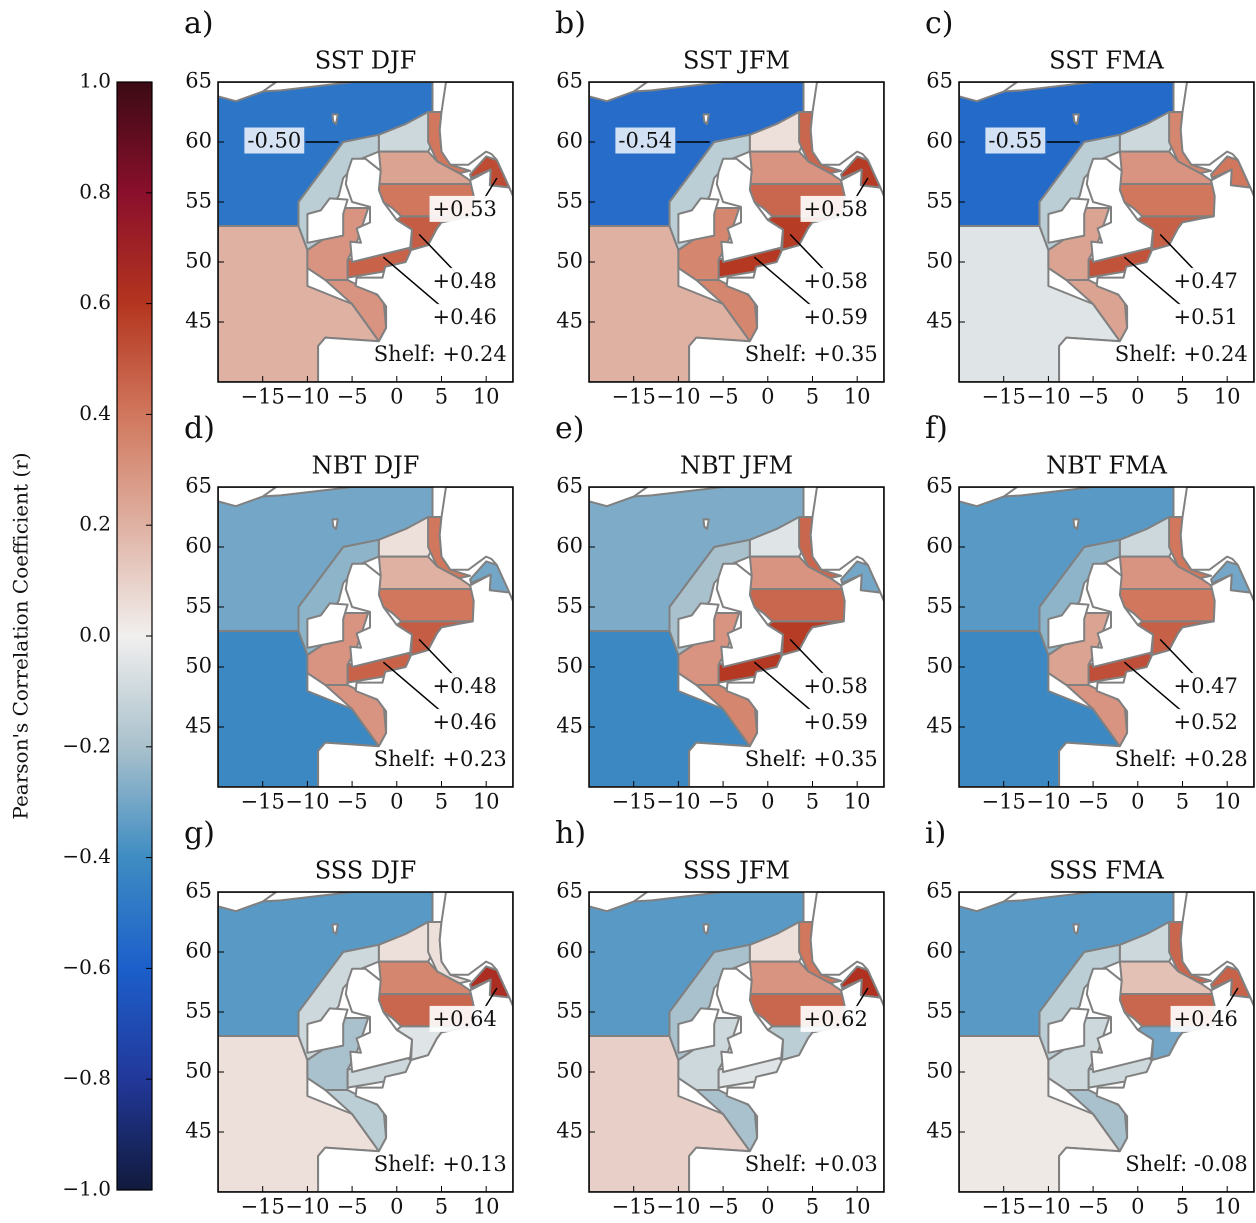 This screenshot has height=1223, width=1256. Describe the element at coordinates (1206, 1019) in the screenshot. I see `value-label: +0.46` at that location.